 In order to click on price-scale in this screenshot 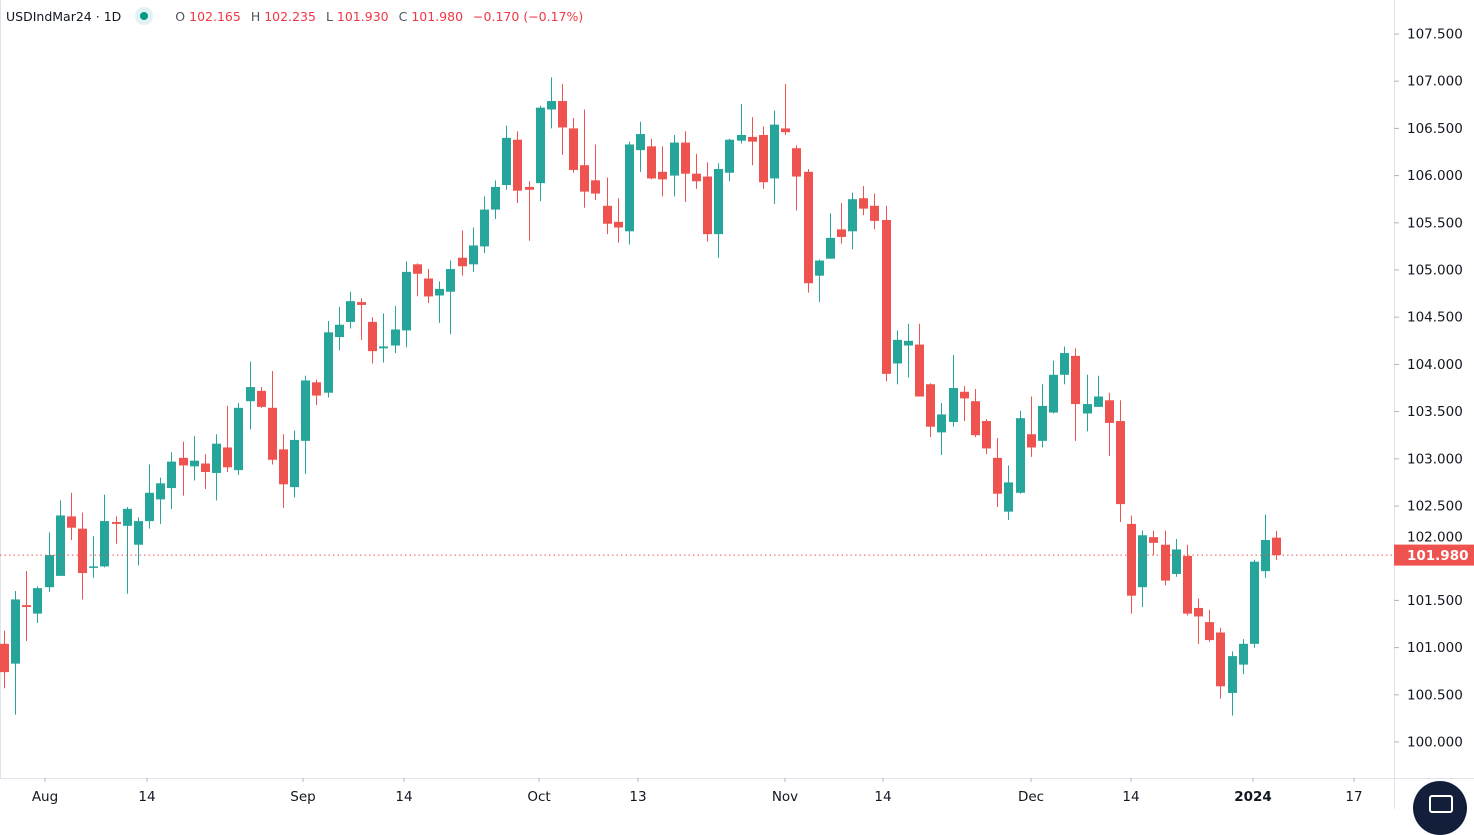, I will do `click(1434, 389)`.